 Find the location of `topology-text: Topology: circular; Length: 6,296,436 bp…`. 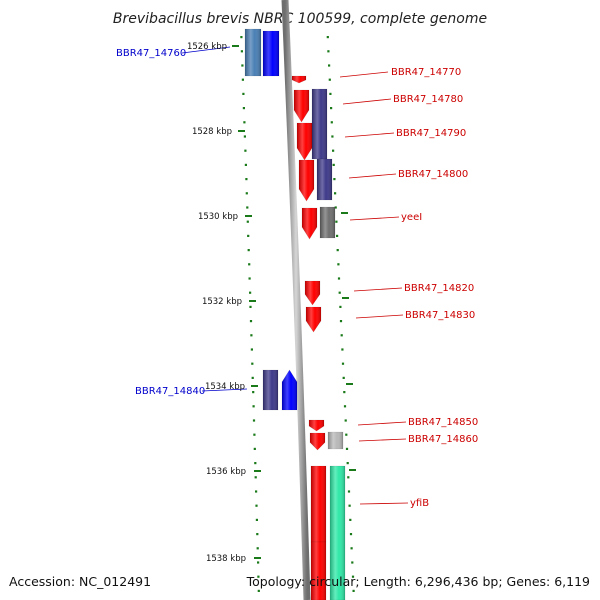

topology-text: Topology: circular; Length: 6,296,436 bp… is located at coordinates (418, 581).